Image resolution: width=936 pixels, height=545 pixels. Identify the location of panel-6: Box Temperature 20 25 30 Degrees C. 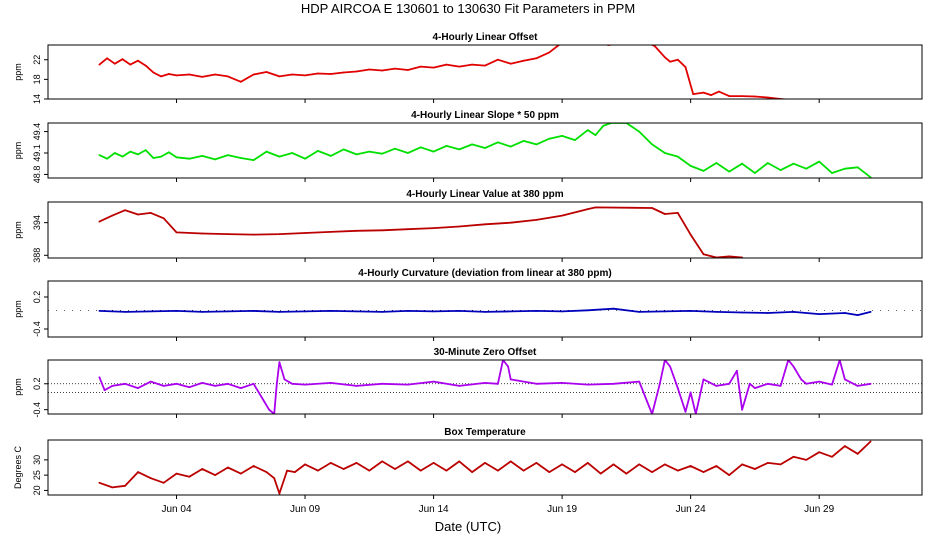
(468, 463).